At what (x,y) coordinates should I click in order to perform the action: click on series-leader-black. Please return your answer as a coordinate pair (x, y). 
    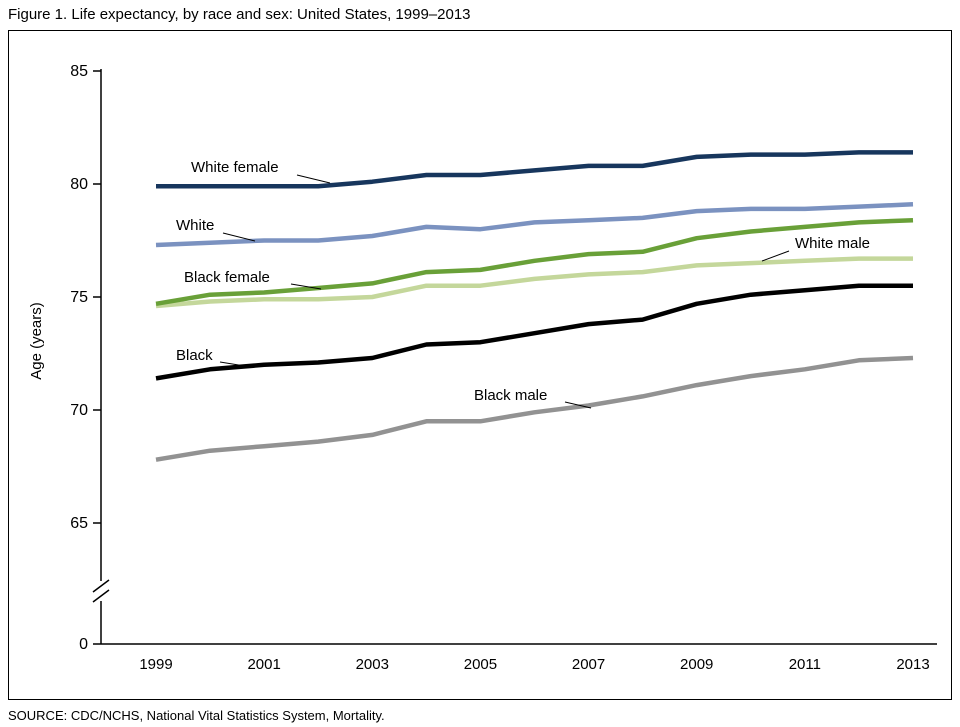
    Looking at the image, I should click on (235, 364).